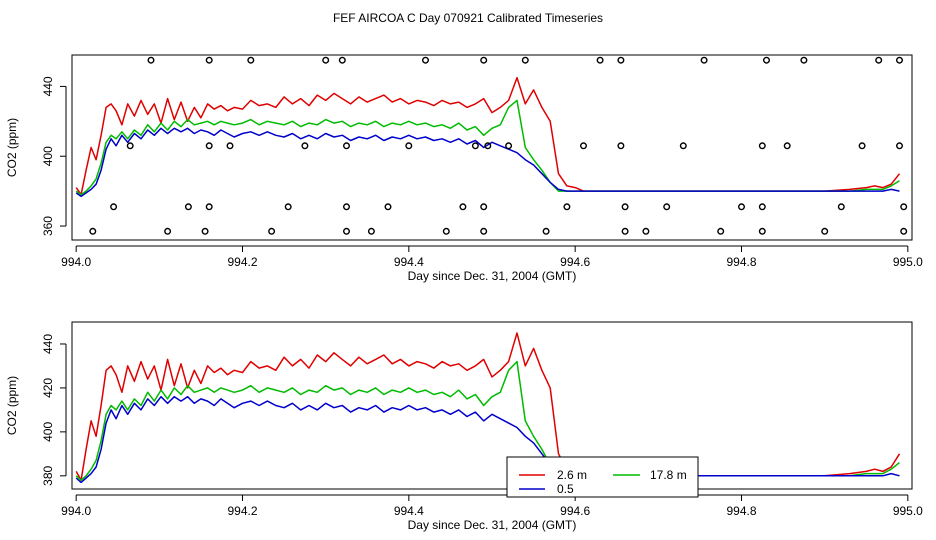  What do you see at coordinates (36, 156) in the screenshot?
I see `y-axis: 360 400 440 CO2 (ppm)` at bounding box center [36, 156].